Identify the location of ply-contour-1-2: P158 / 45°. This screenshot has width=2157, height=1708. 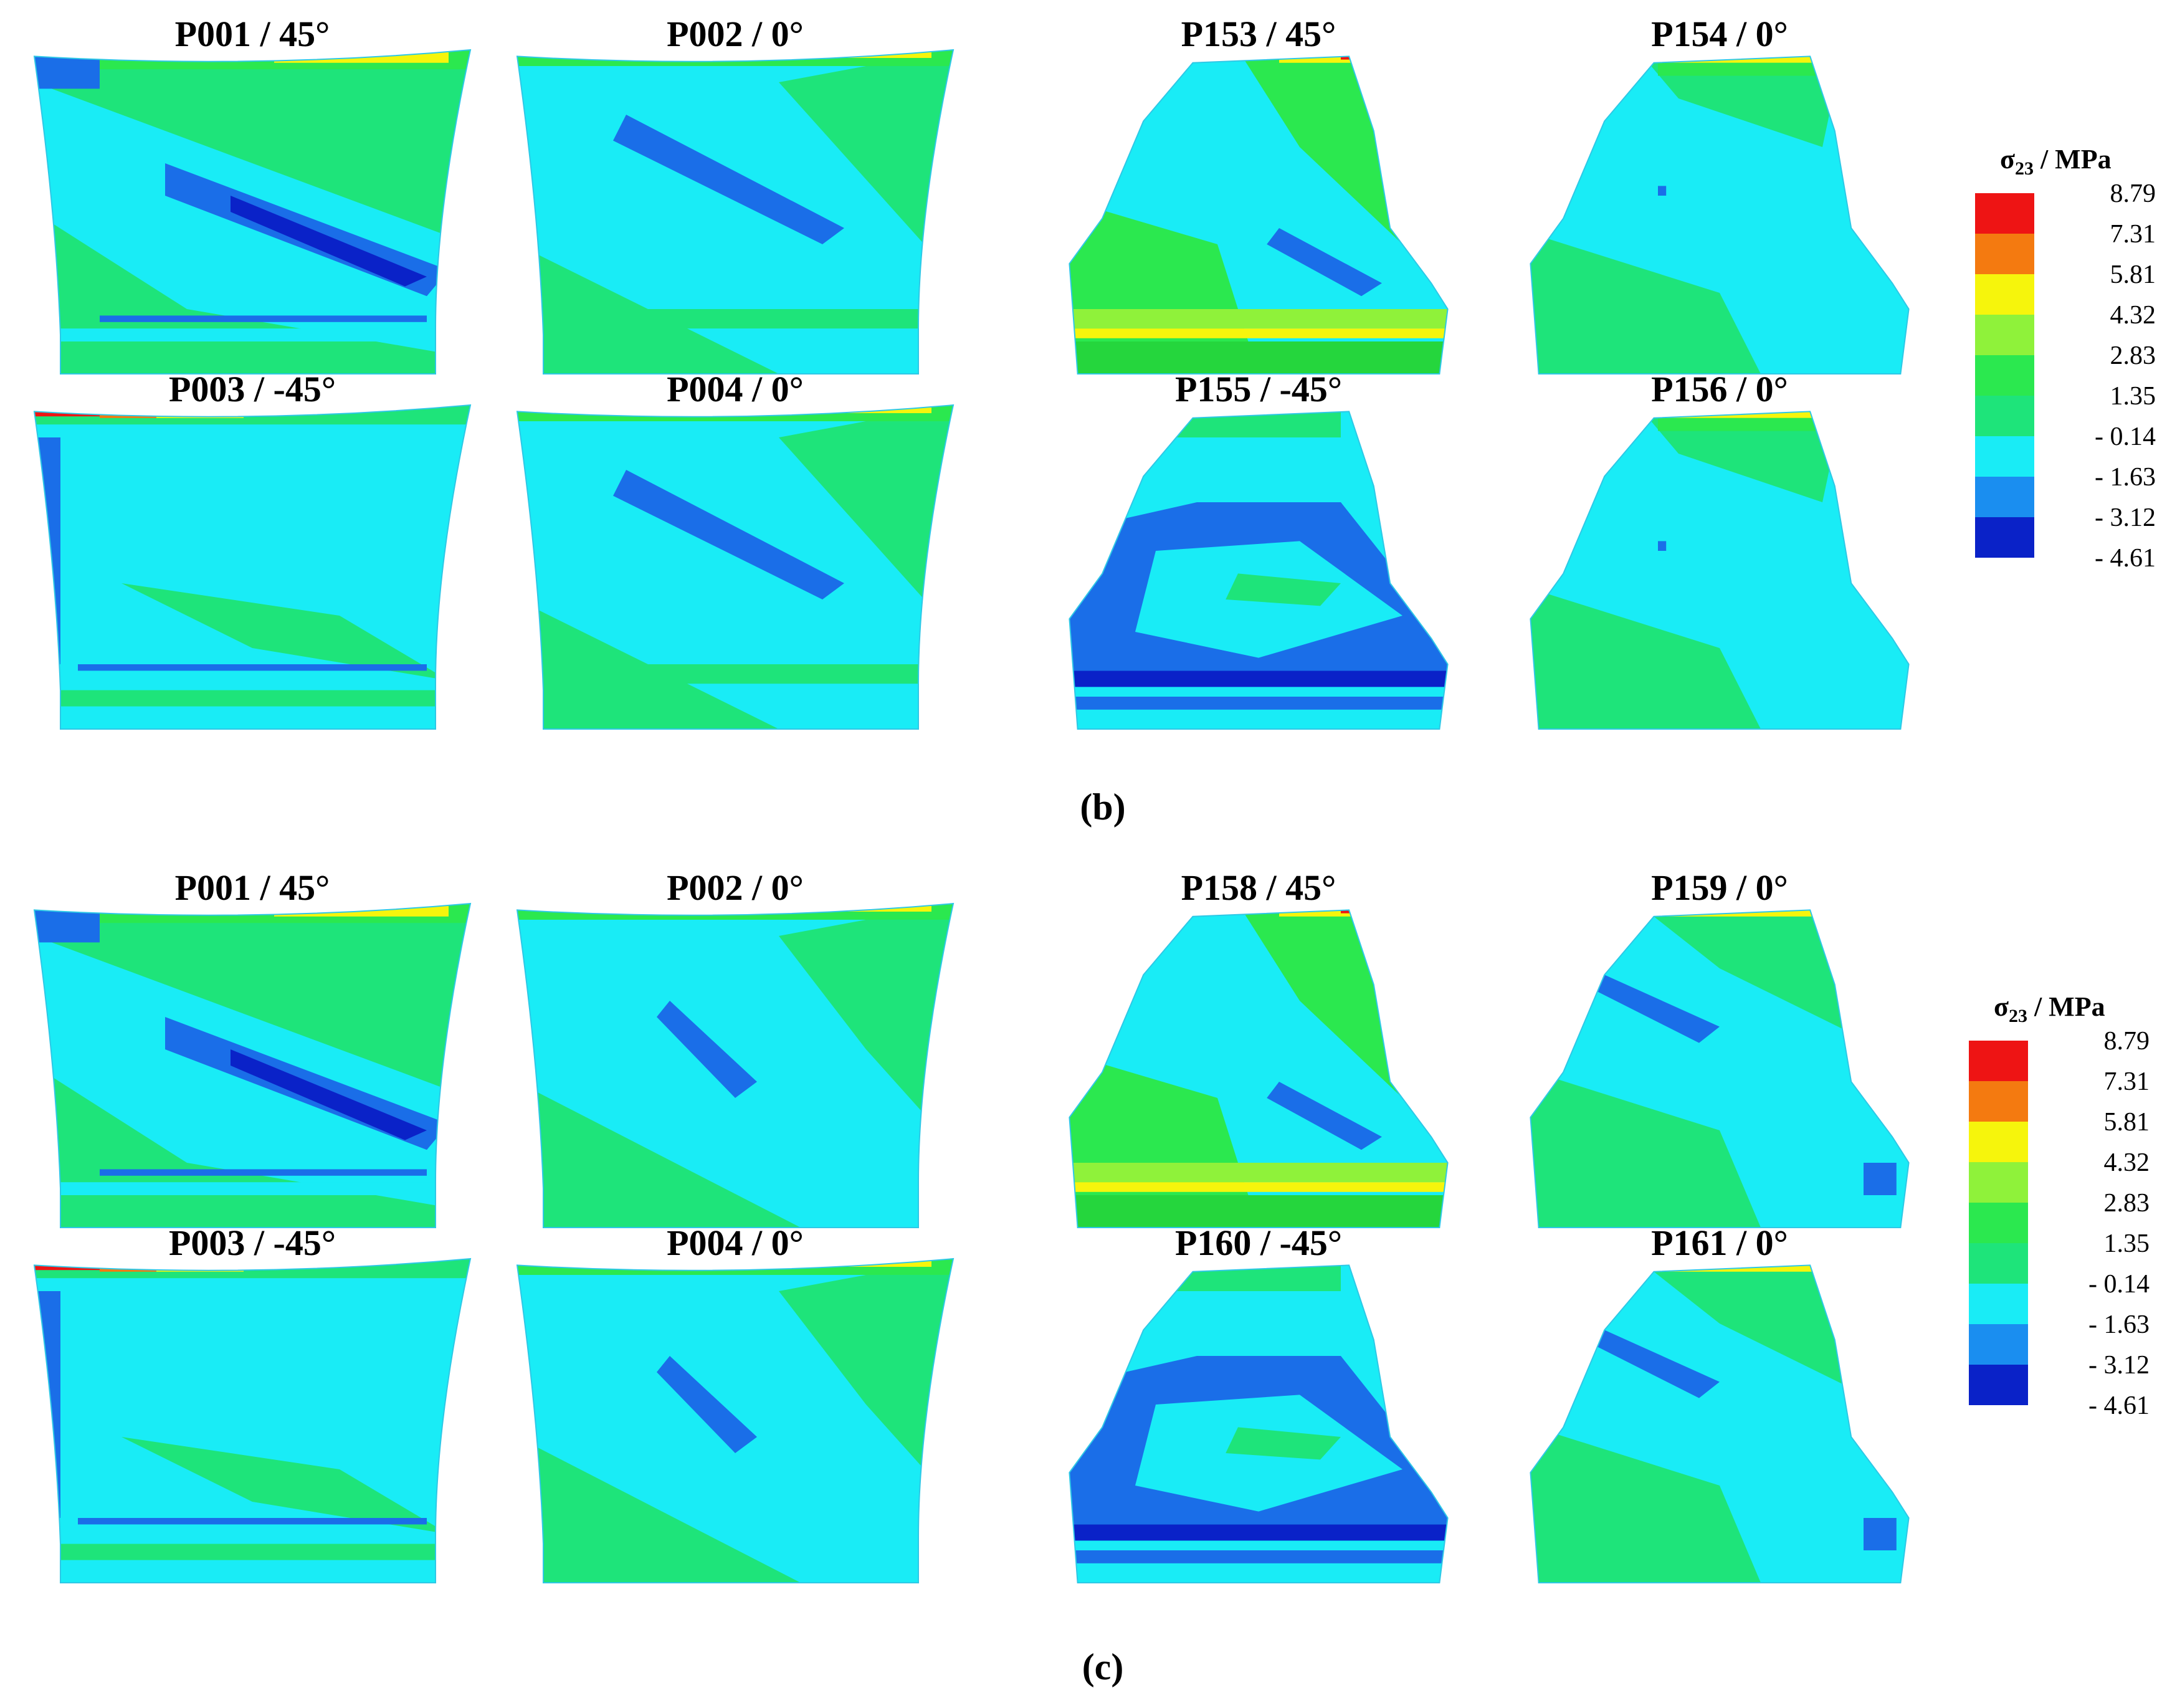
(1259, 1047).